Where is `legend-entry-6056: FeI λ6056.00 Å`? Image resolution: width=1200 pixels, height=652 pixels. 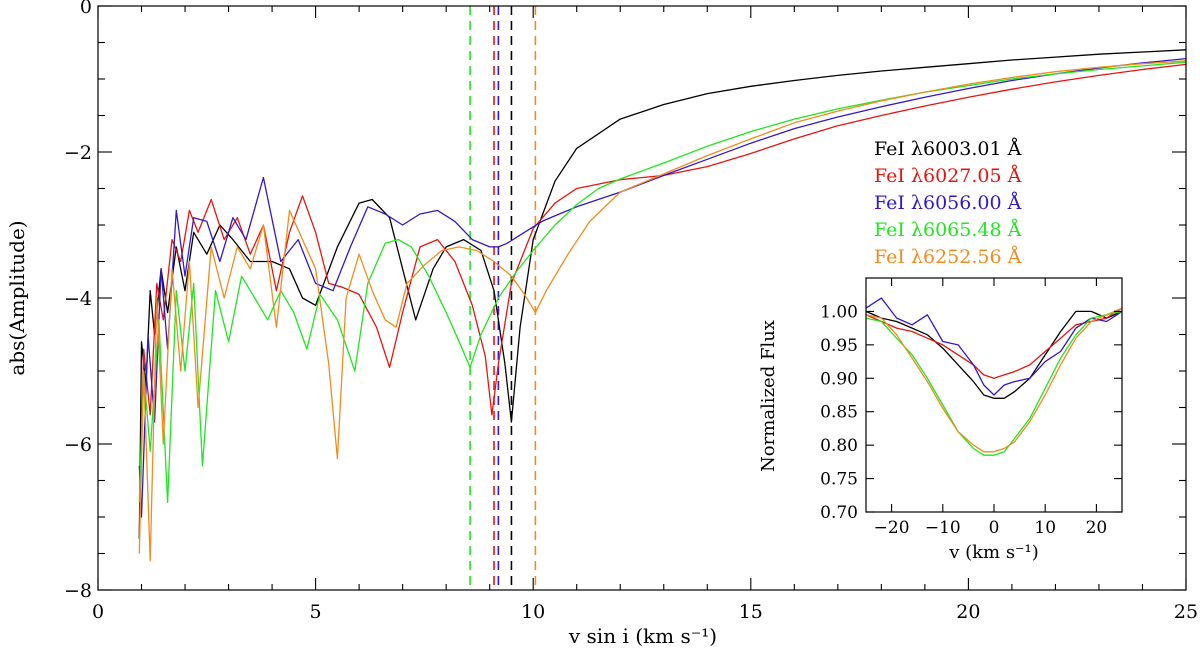
legend-entry-6056: FeI λ6056.00 Å is located at coordinates (948, 203).